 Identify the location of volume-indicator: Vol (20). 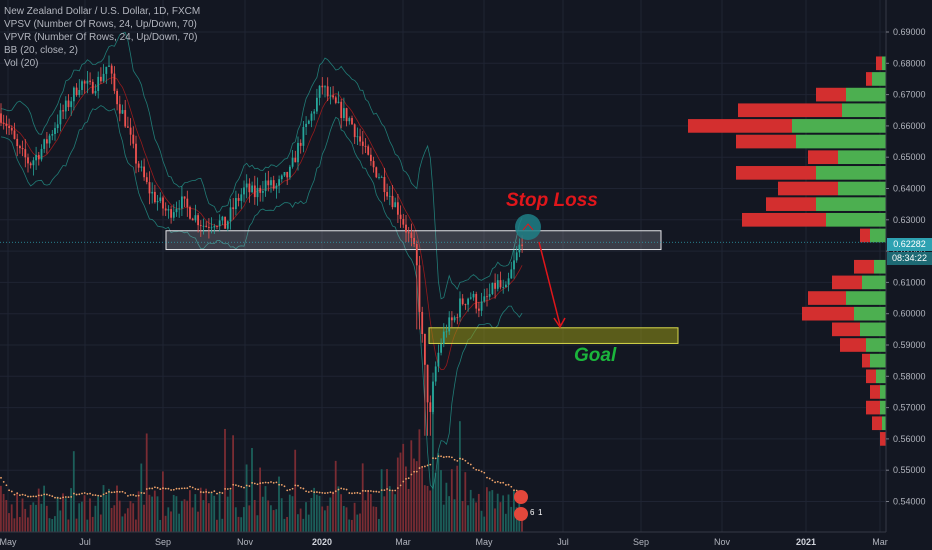
(21, 63).